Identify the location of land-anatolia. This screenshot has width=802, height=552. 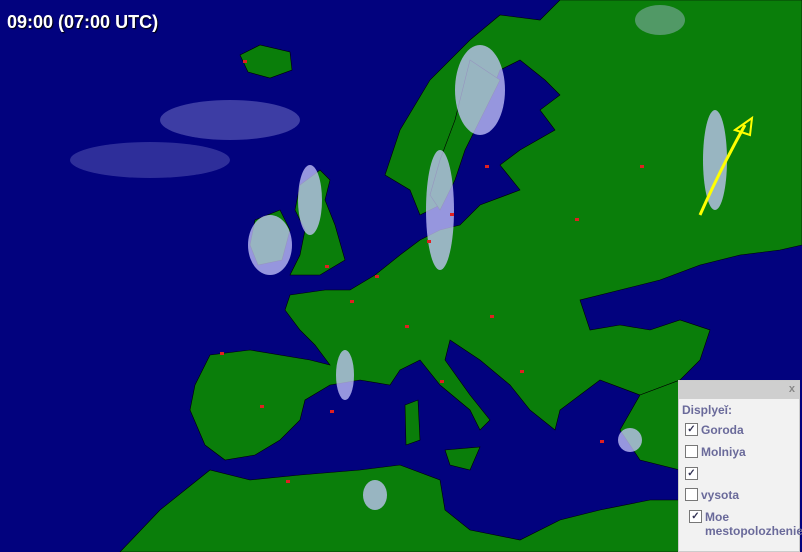
(650, 425).